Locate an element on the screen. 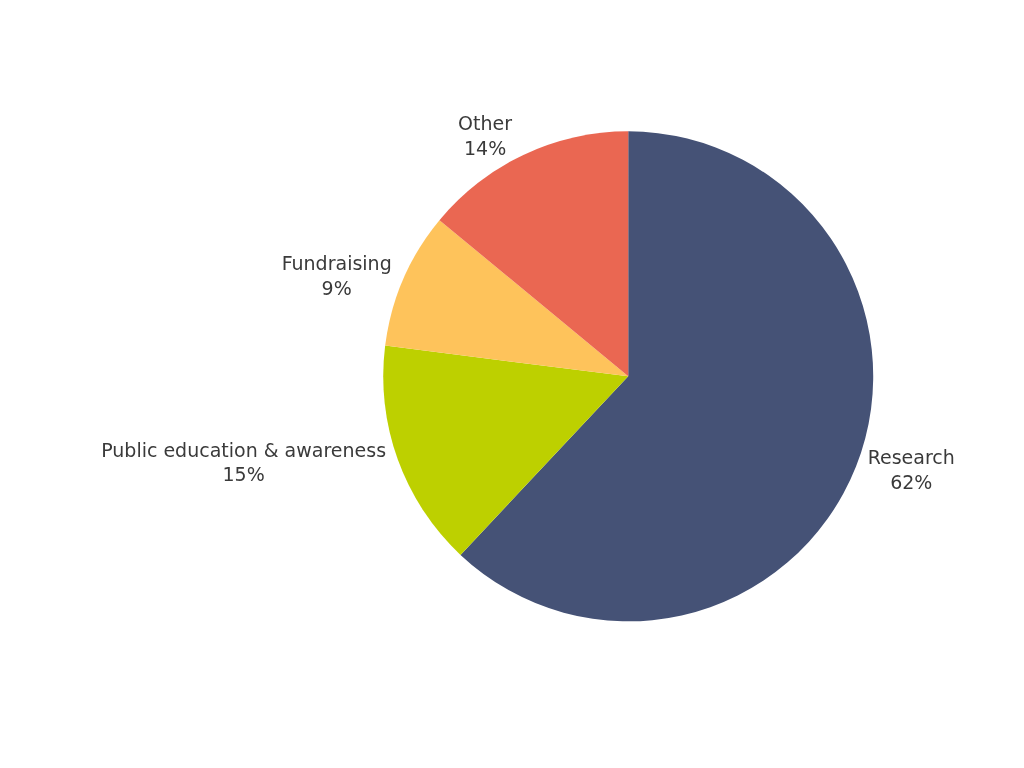  slice-label: Public education & awareness is located at coordinates (244, 449).